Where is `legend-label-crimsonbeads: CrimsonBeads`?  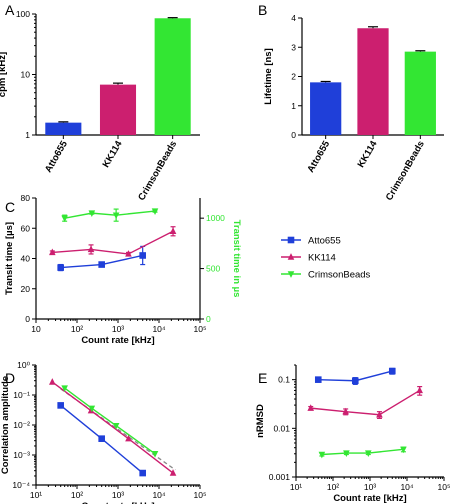 legend-label-crimsonbeads: CrimsonBeads is located at coordinates (339, 275).